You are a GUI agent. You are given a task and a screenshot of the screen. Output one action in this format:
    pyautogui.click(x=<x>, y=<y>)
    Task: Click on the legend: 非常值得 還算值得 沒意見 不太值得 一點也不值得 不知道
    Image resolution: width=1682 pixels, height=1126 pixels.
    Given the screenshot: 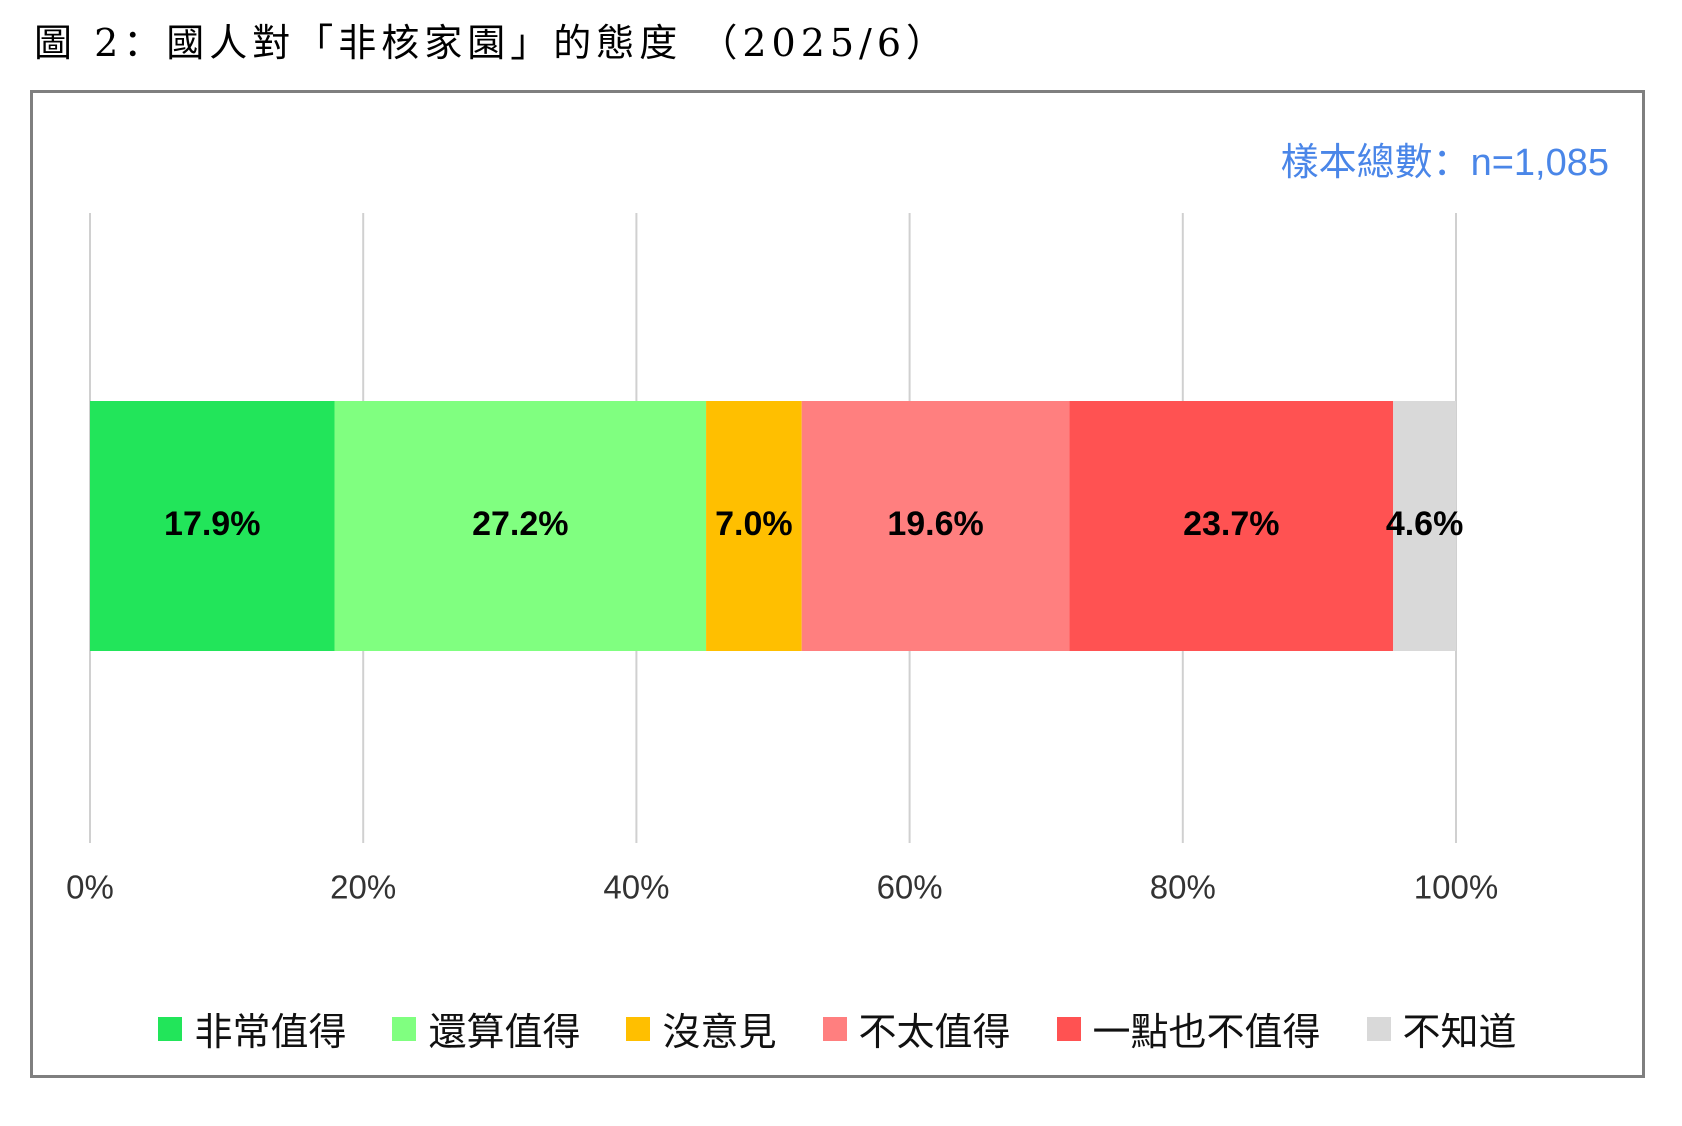 What is the action you would take?
    pyautogui.click(x=837, y=1028)
    